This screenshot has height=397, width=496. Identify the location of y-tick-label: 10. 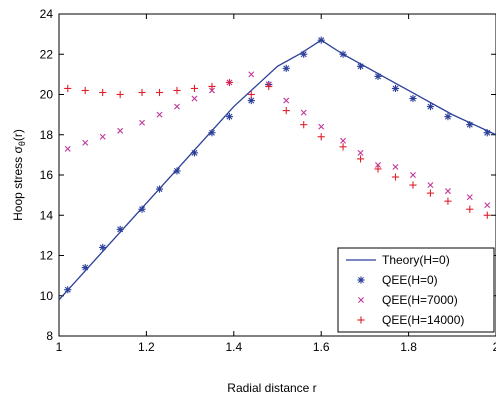
(47, 296).